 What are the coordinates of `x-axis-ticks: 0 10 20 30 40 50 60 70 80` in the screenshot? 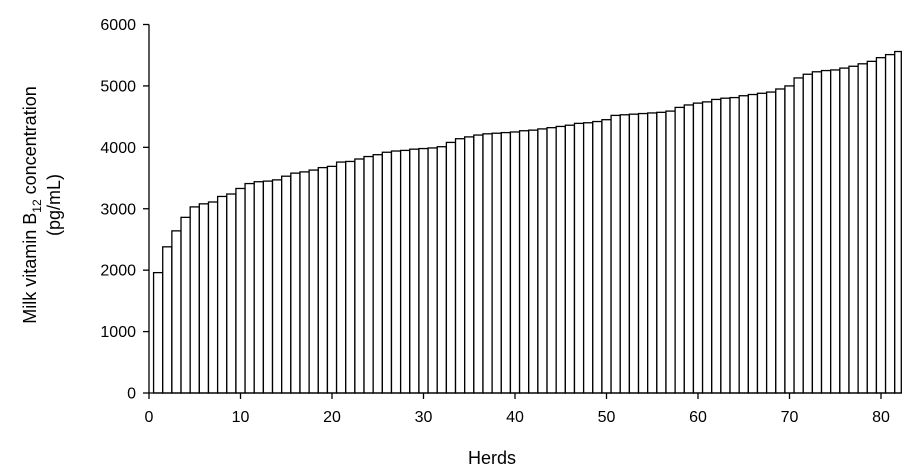 It's located at (517, 409).